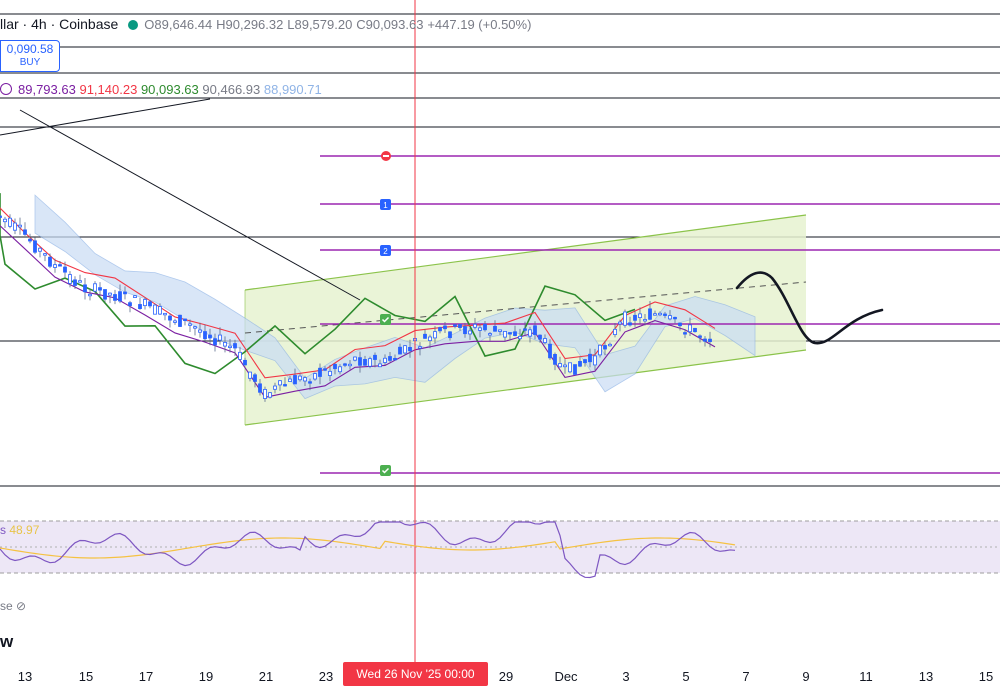 This screenshot has height=700, width=1000. Describe the element at coordinates (21, 606) in the screenshot. I see `eye-off-icon: ⊘` at that location.